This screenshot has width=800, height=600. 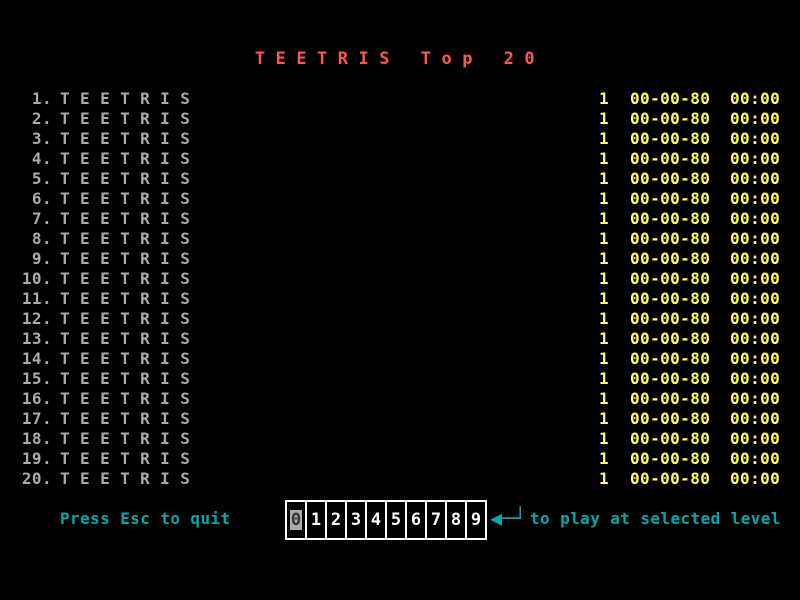 I want to click on score-row: 7. TEETRIS 1 00-00-80 00:00, so click(x=400, y=219).